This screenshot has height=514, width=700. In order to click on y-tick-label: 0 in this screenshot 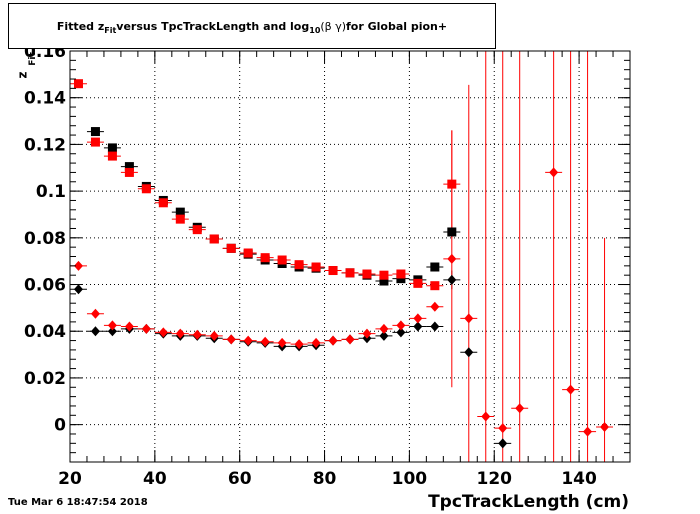, I will do `click(60, 426)`.